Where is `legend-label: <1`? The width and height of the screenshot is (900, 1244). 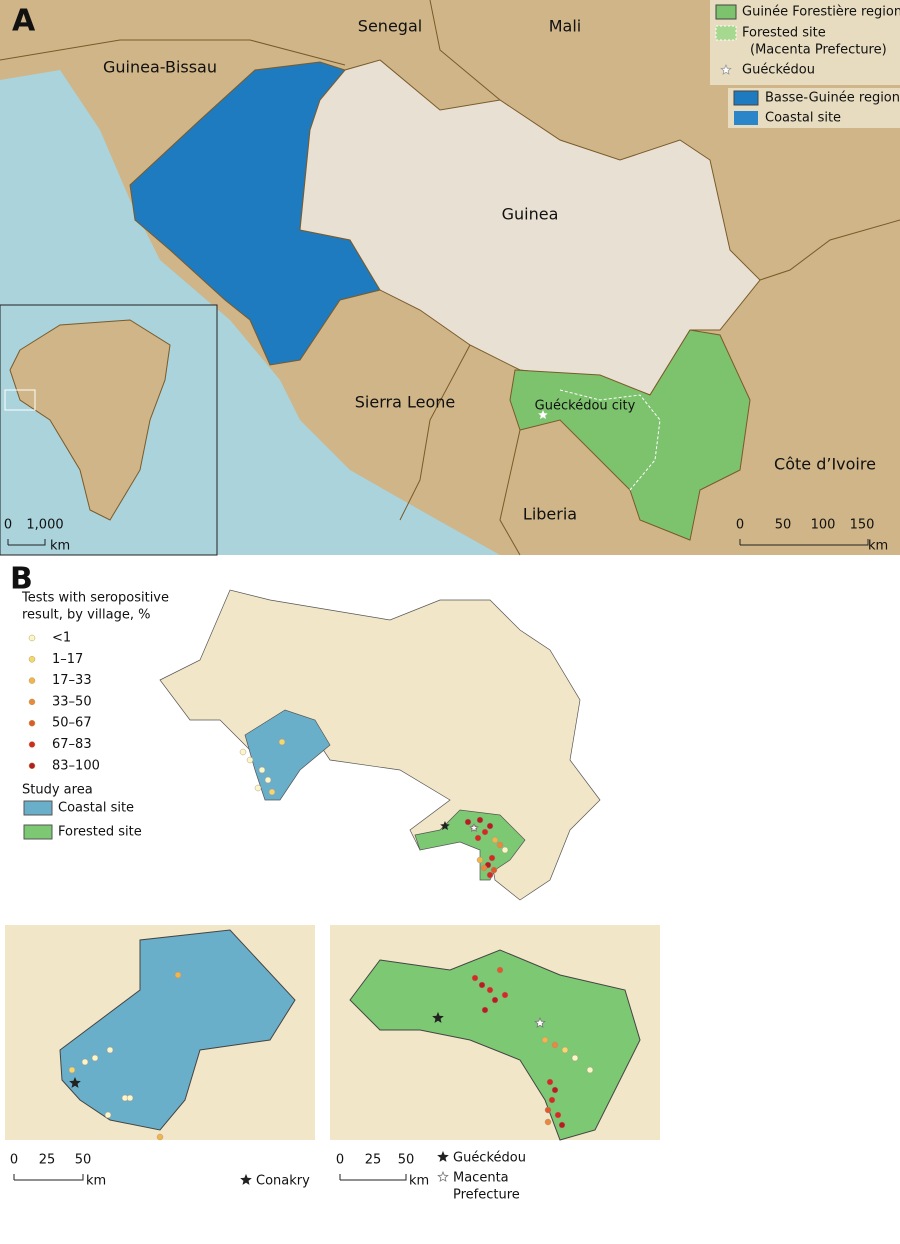
legend-label: <1 is located at coordinates (61, 638).